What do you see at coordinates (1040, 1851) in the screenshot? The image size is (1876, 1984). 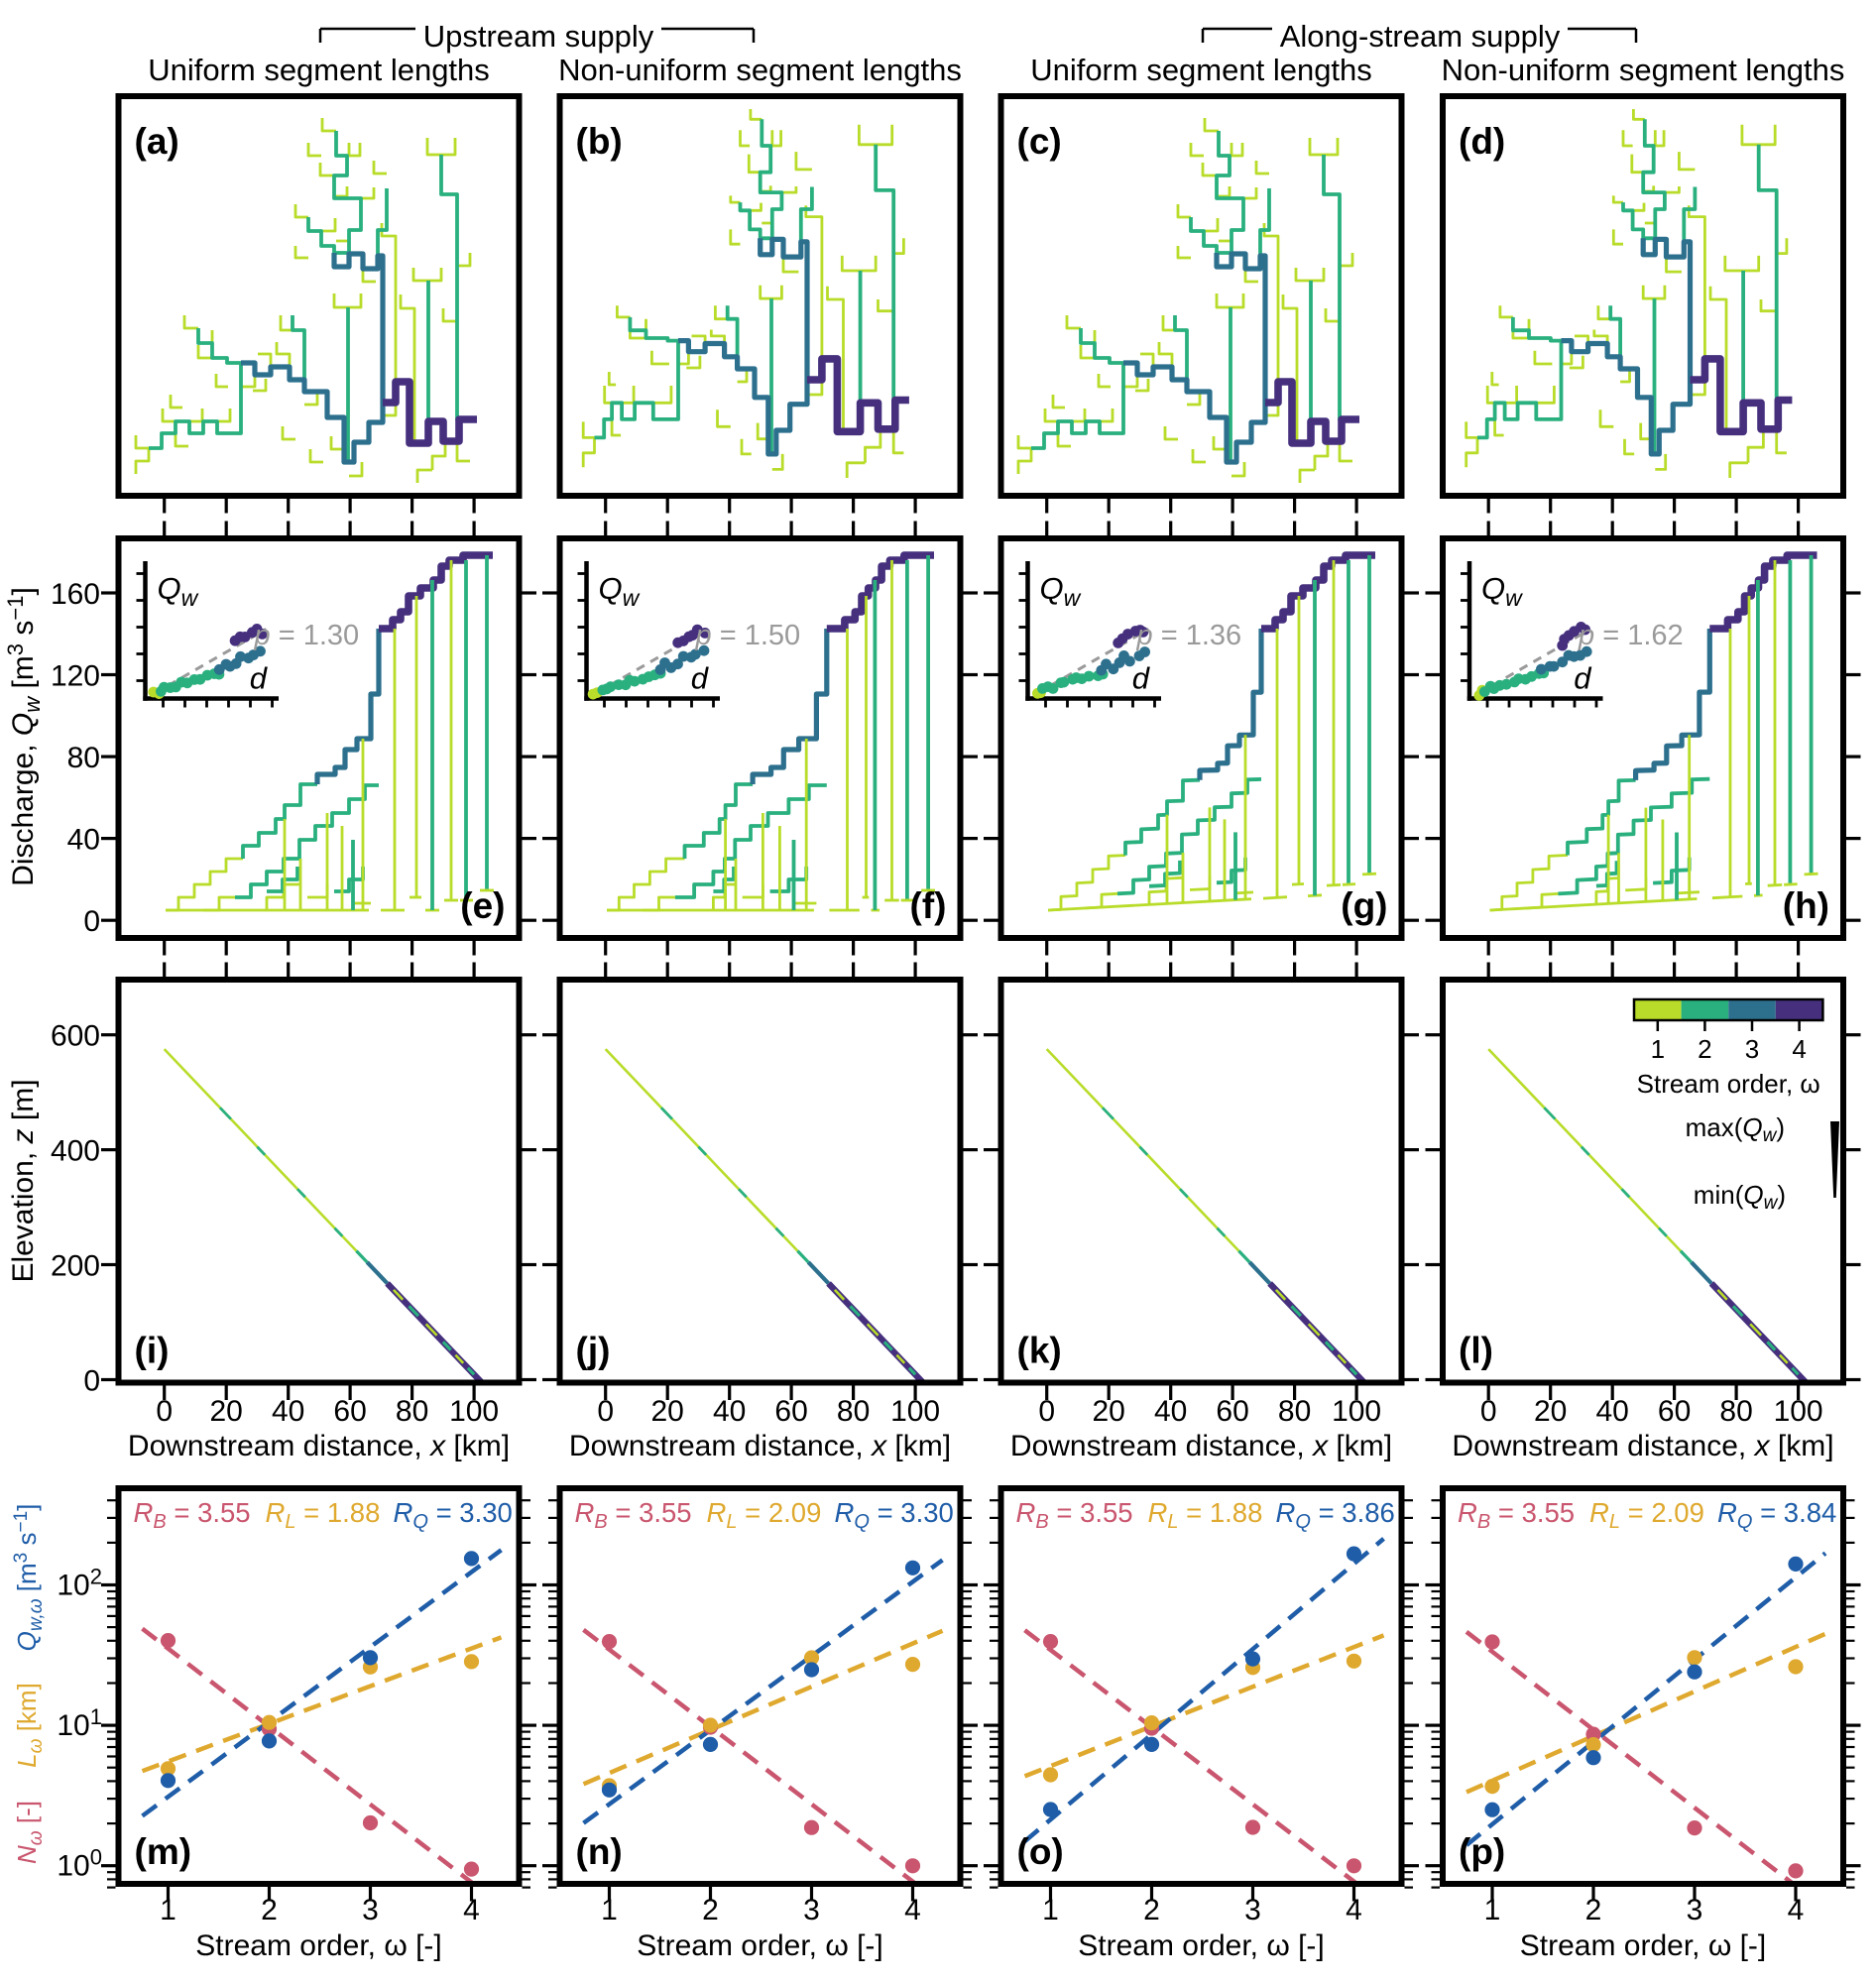 I see `svg-text: (o)` at bounding box center [1040, 1851].